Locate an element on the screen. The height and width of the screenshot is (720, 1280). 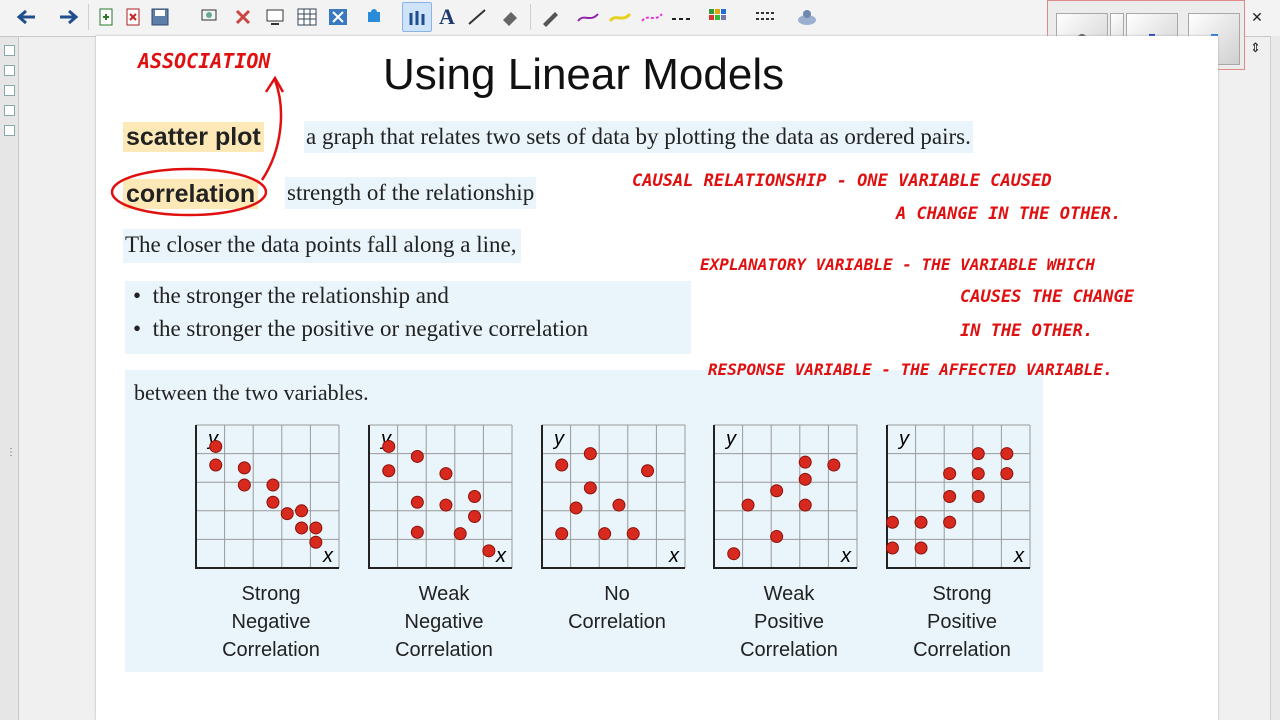
graph-label-no-correlation: No Correlation is located at coordinates (617, 608).